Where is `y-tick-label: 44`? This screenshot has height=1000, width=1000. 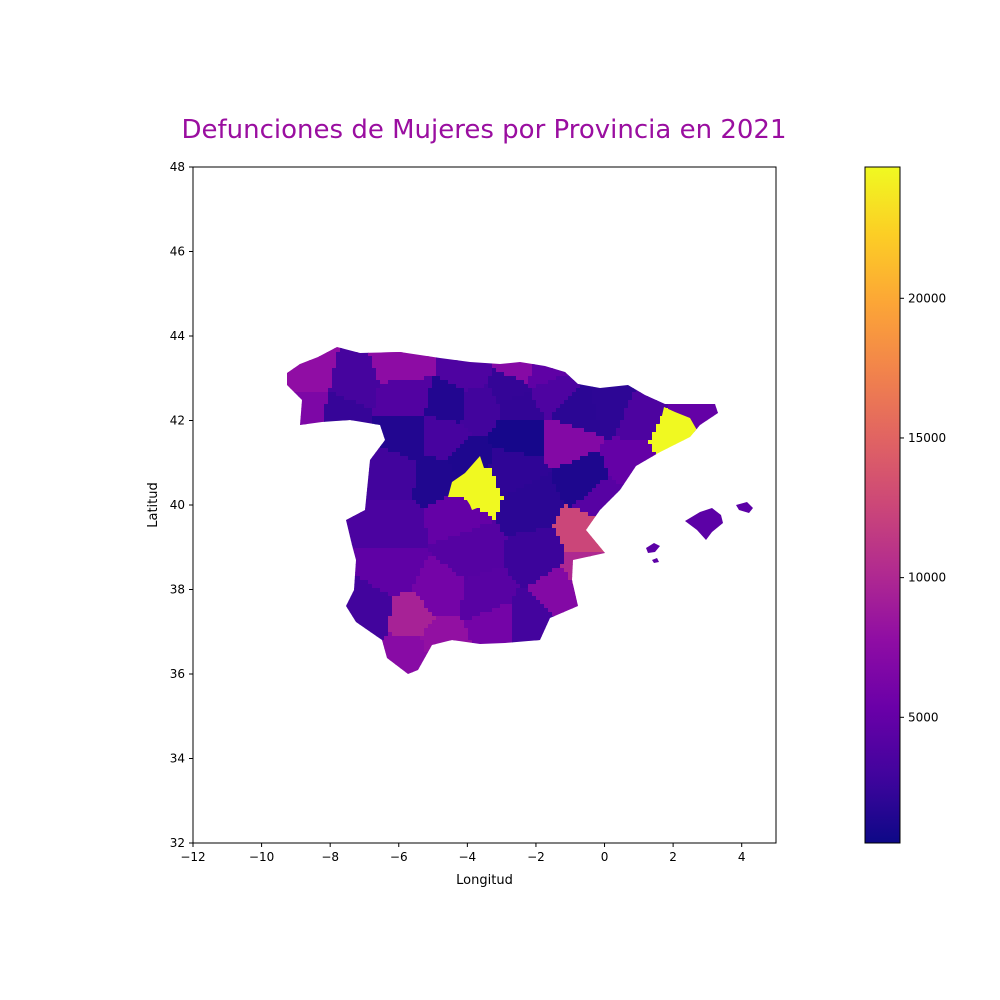 y-tick-label: 44 is located at coordinates (177, 336).